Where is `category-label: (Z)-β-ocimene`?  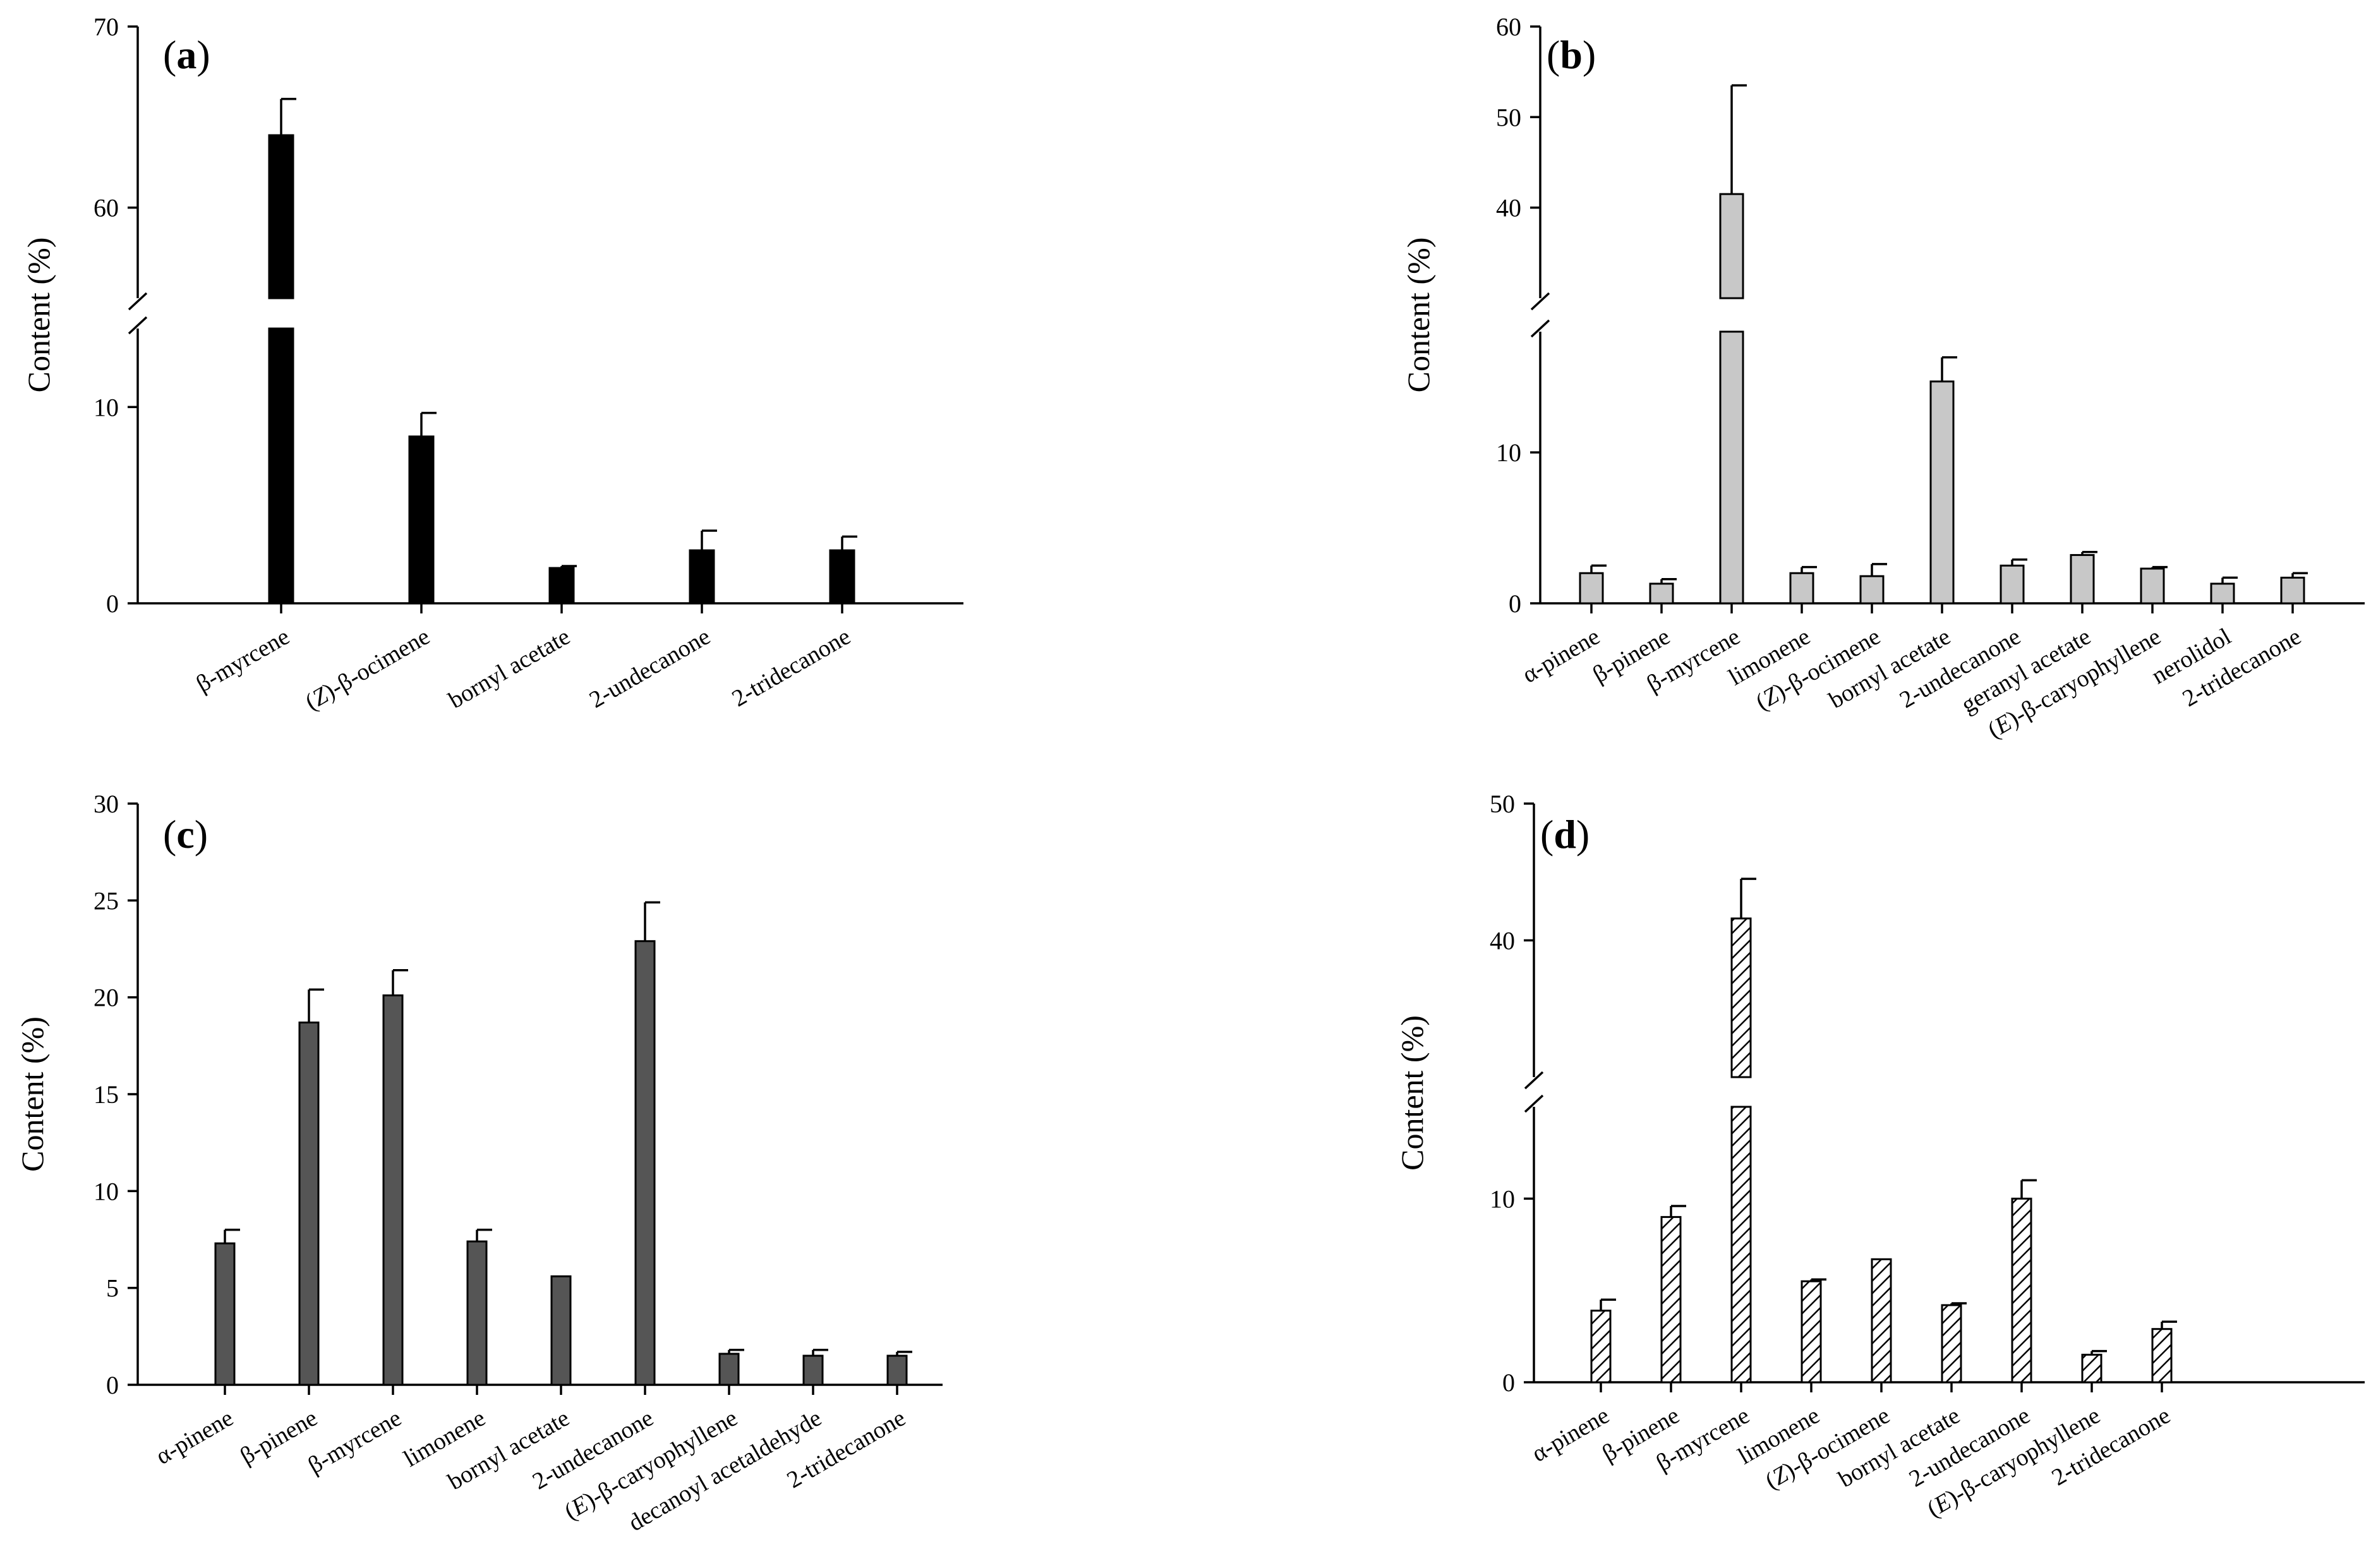 category-label: (Z)-β-ocimene is located at coordinates (367, 669).